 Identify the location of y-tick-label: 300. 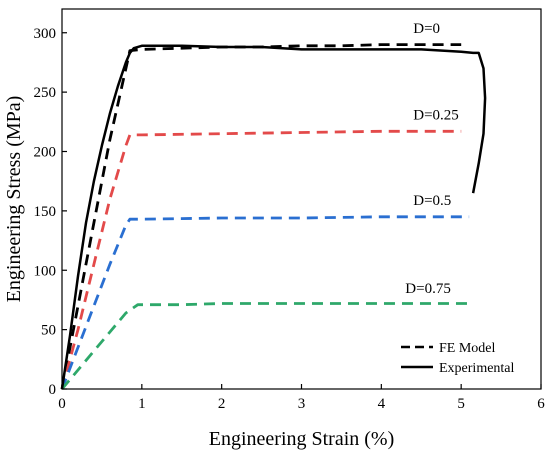
(45, 34).